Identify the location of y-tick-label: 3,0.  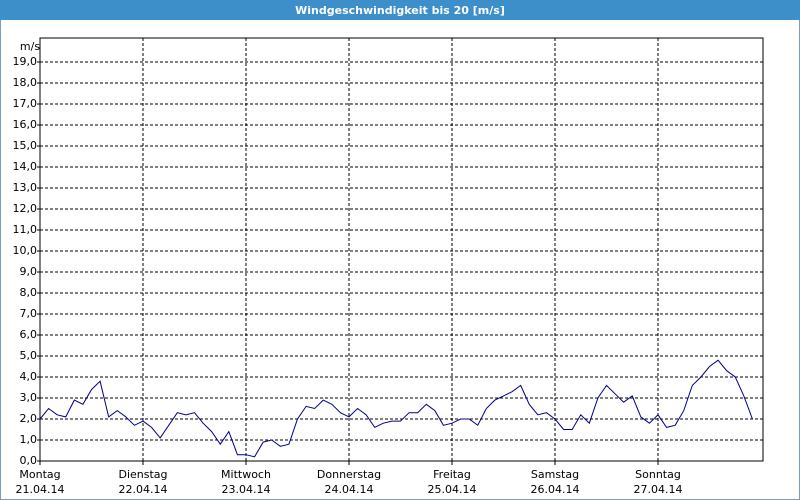
(29, 397).